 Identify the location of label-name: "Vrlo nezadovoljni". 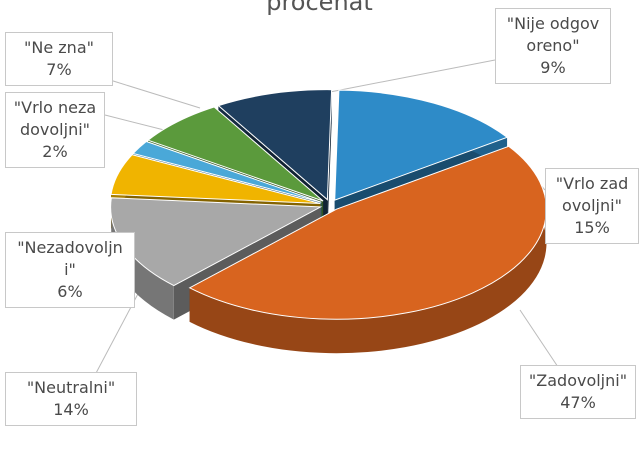
(55, 118).